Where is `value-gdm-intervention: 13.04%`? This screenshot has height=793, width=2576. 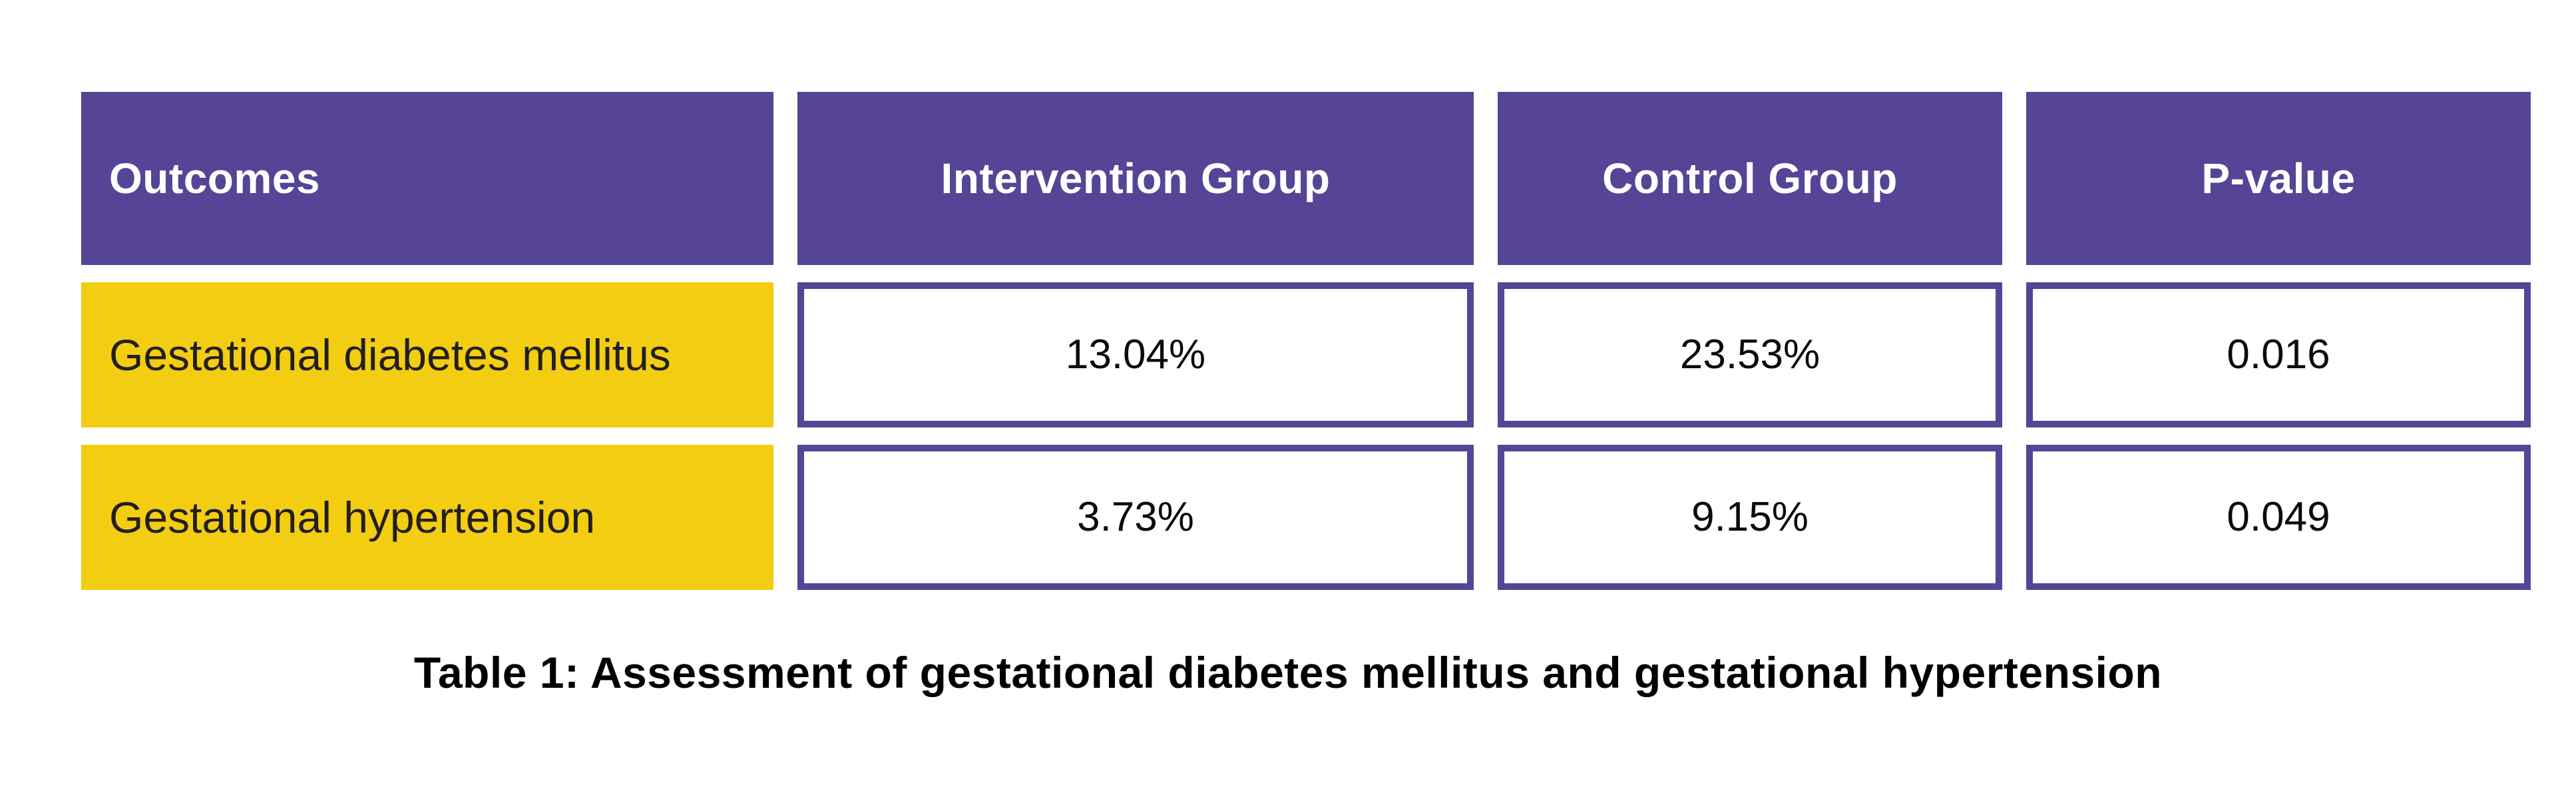 value-gdm-intervention: 13.04% is located at coordinates (1135, 354).